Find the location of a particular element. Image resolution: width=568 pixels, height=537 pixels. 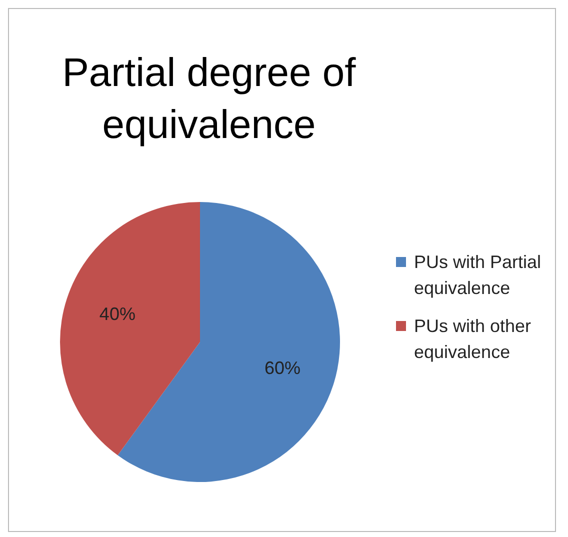

chart-title: Partial degree of equivalence is located at coordinates (209, 99).